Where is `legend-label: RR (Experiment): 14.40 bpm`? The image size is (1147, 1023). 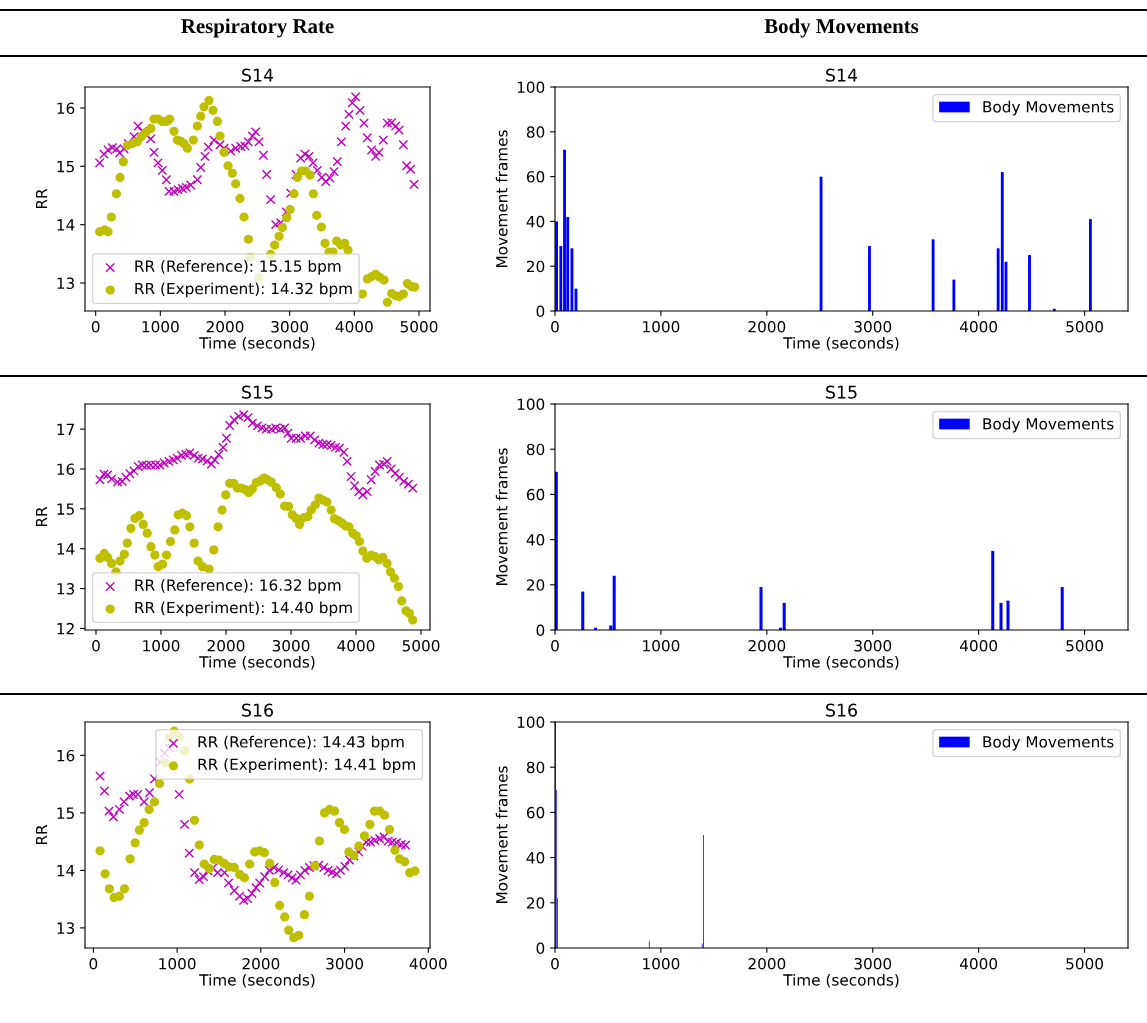 legend-label: RR (Experiment): 14.40 bpm is located at coordinates (243, 609).